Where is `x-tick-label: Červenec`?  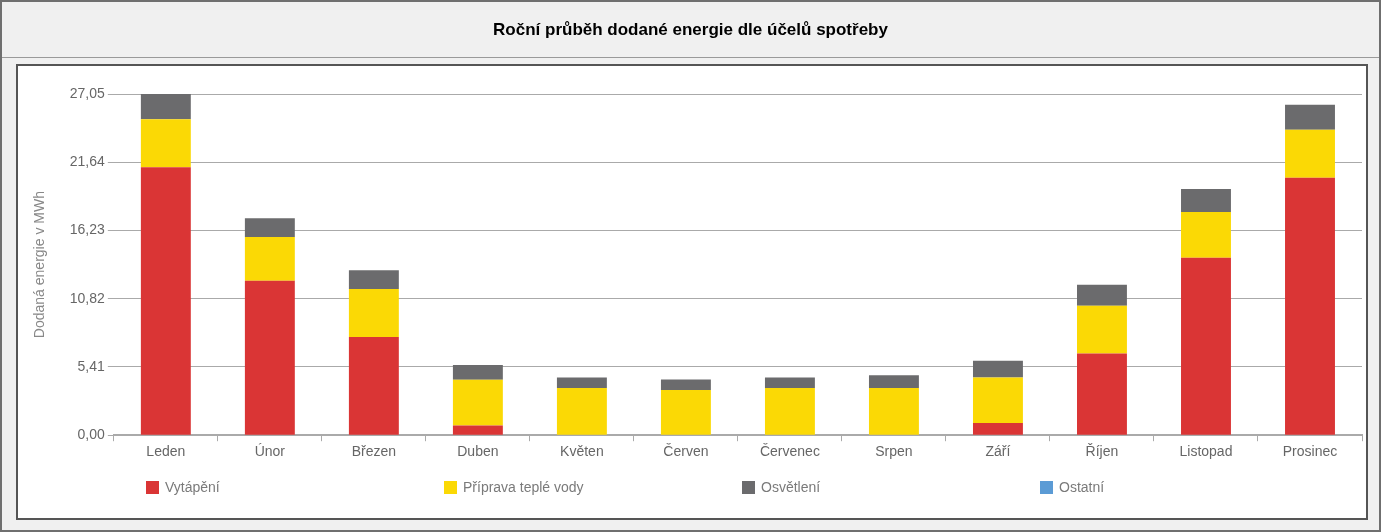 x-tick-label: Červenec is located at coordinates (789, 451).